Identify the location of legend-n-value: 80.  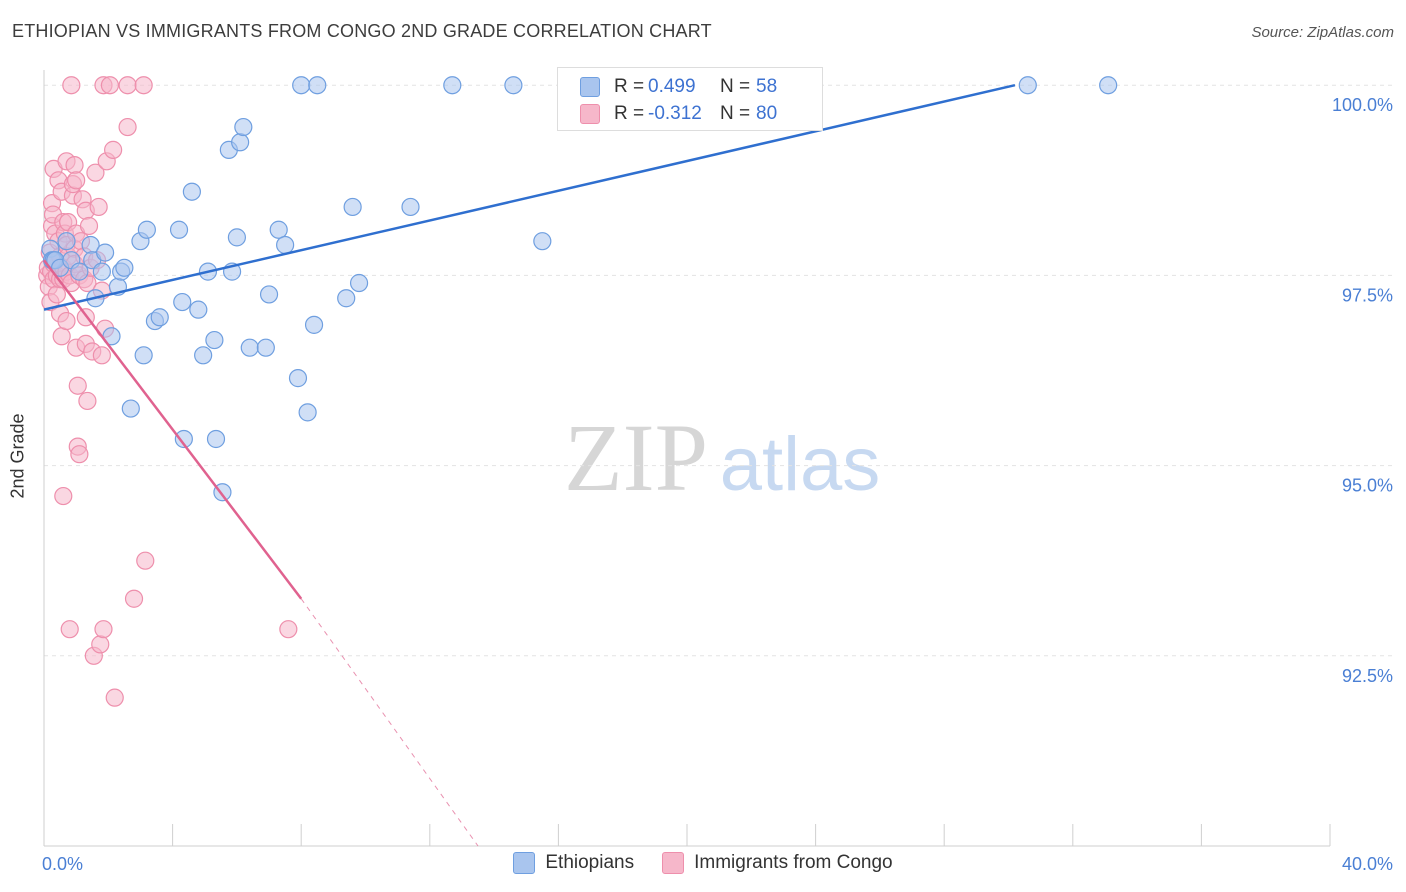
(767, 113).